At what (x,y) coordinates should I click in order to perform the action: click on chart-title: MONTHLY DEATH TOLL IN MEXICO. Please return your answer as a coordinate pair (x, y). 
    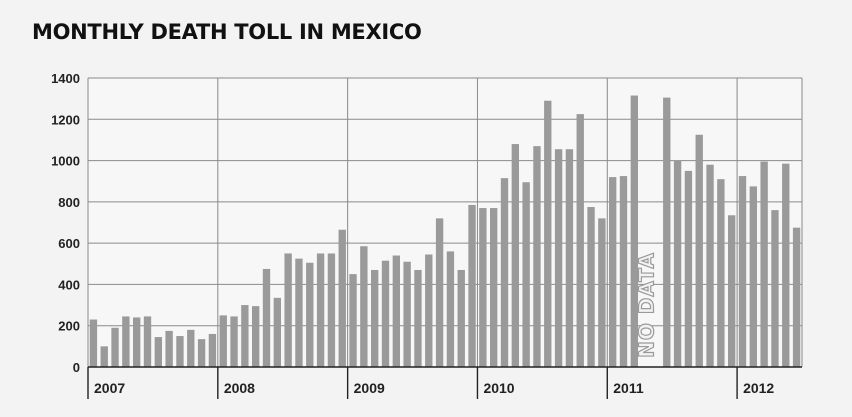
    Looking at the image, I should click on (227, 32).